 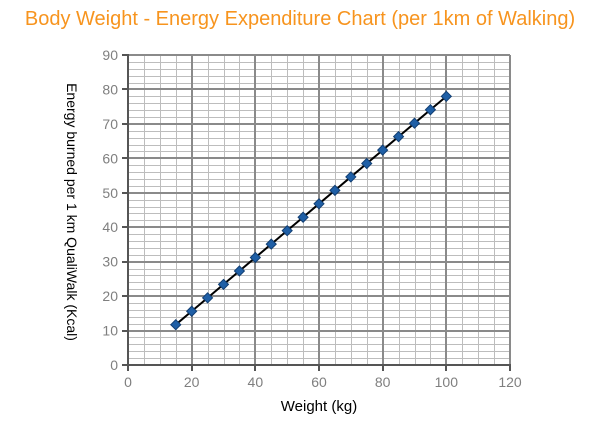 I want to click on y-tick-label: 20, so click(x=110, y=296).